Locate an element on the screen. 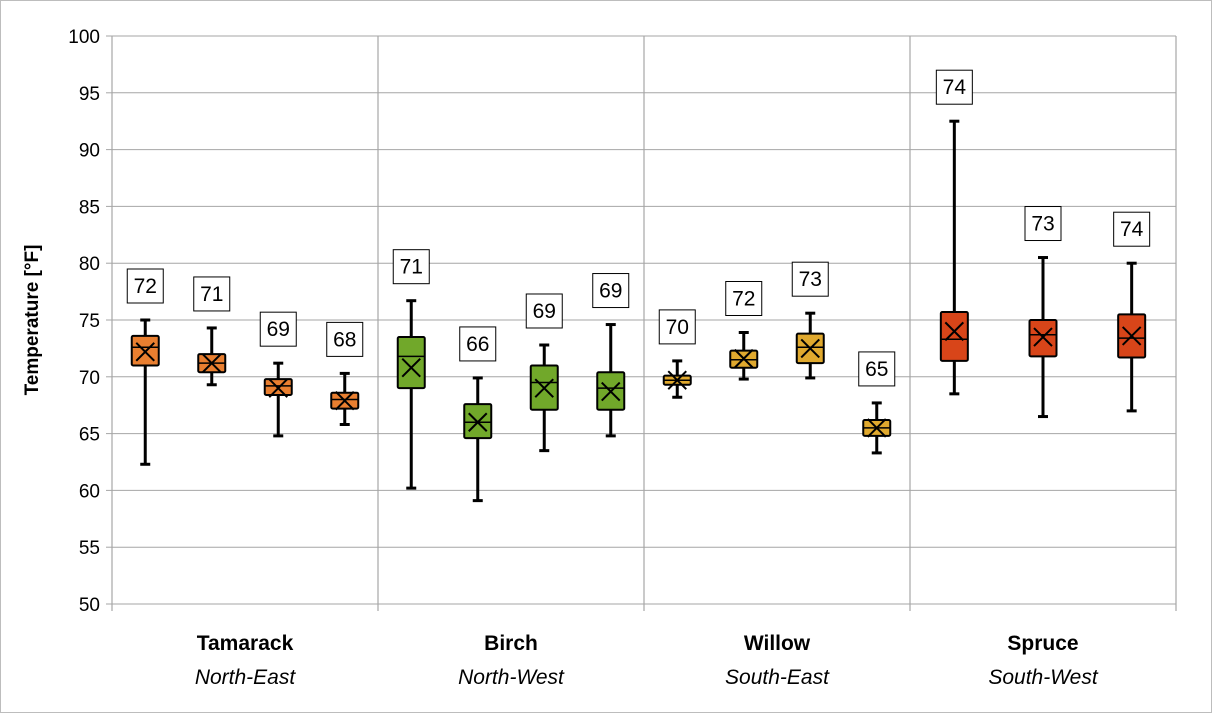 The height and width of the screenshot is (713, 1212). mean-label: 65 is located at coordinates (876, 369).